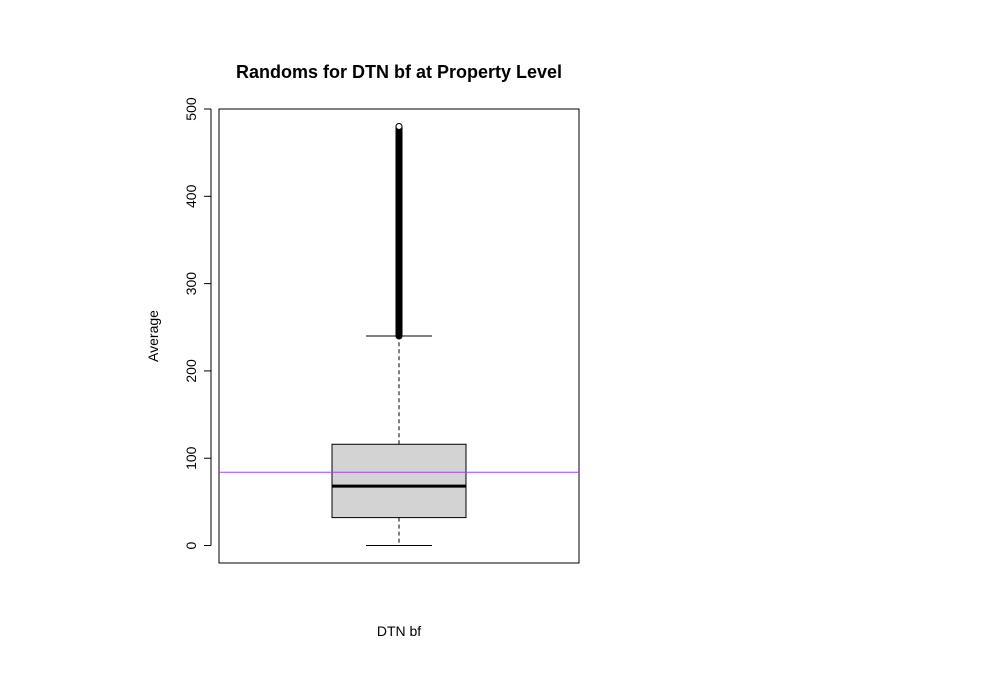  What do you see at coordinates (399, 631) in the screenshot?
I see `x-axis-label: DTN bf` at bounding box center [399, 631].